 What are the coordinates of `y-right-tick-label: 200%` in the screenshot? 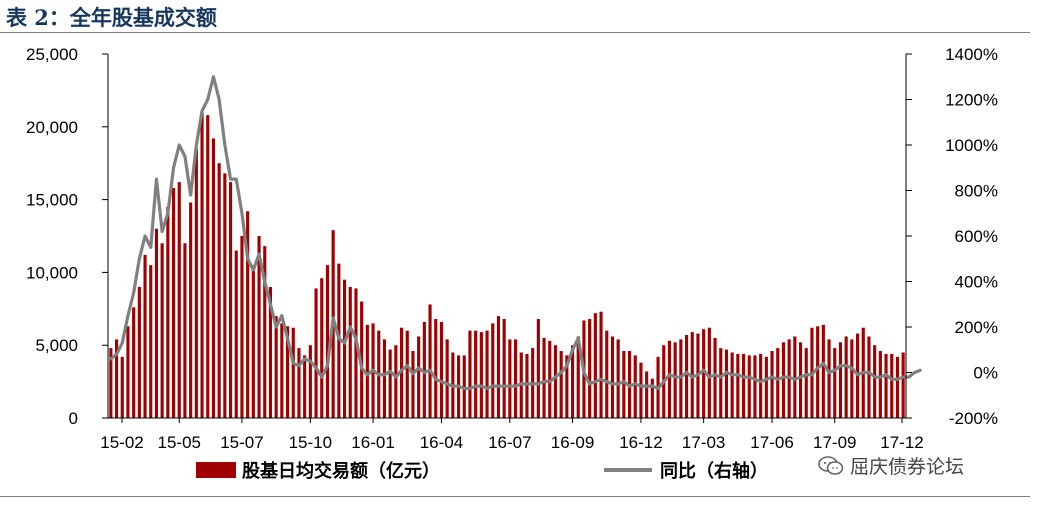 It's located at (976, 327).